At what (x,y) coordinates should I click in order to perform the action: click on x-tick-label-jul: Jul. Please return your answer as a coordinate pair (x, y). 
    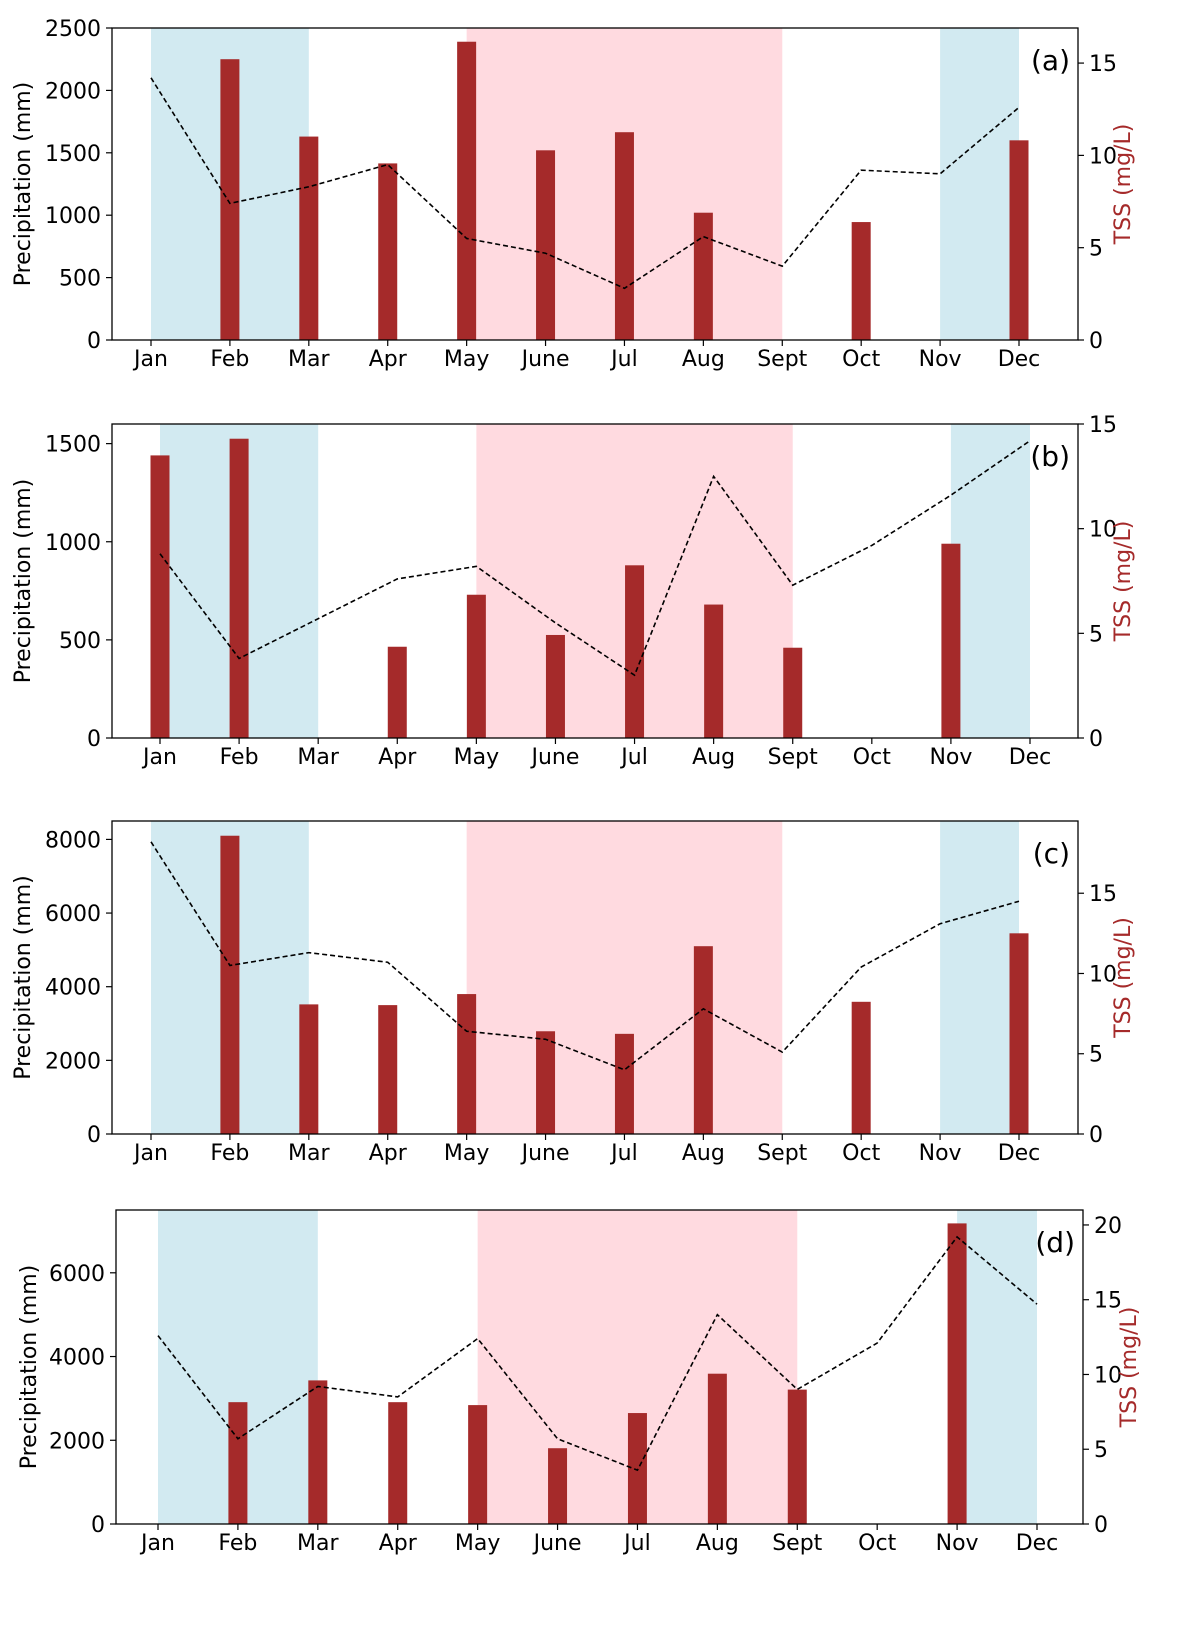
    Looking at the image, I should click on (623, 359).